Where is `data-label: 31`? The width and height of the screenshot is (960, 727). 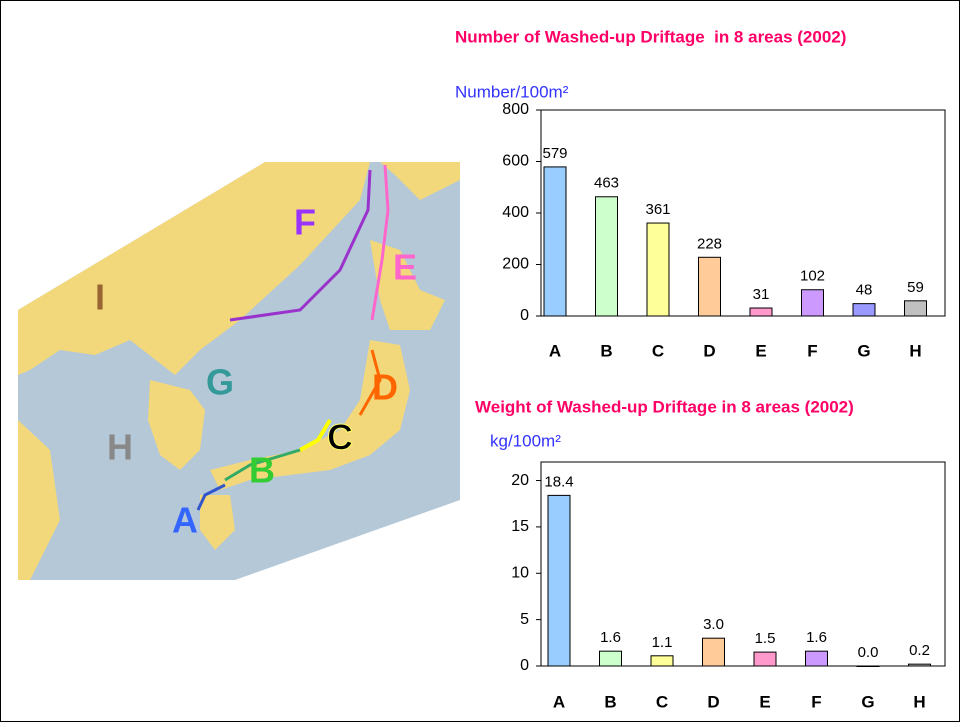 data-label: 31 is located at coordinates (761, 294).